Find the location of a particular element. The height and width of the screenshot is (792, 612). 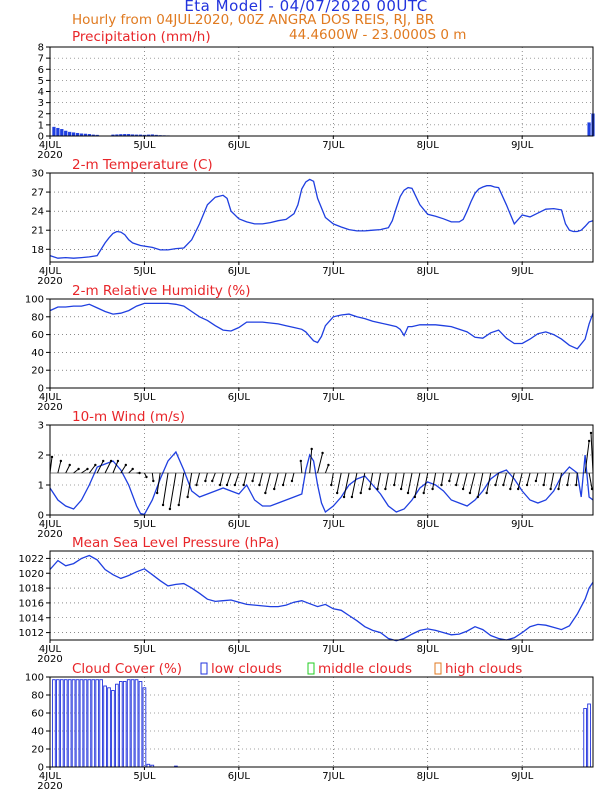

legend-label-low-clouds: low clouds is located at coordinates (246, 669).